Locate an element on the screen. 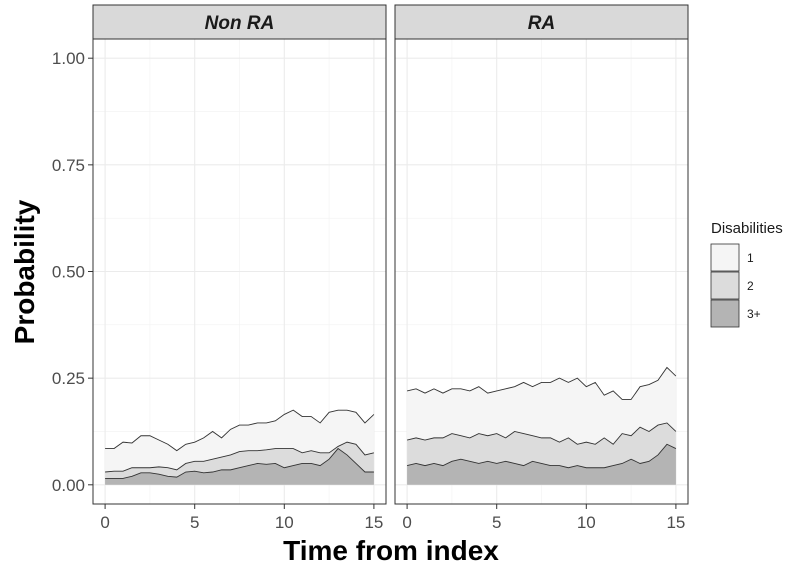  y-axis-title: Probability is located at coordinates (24, 271).